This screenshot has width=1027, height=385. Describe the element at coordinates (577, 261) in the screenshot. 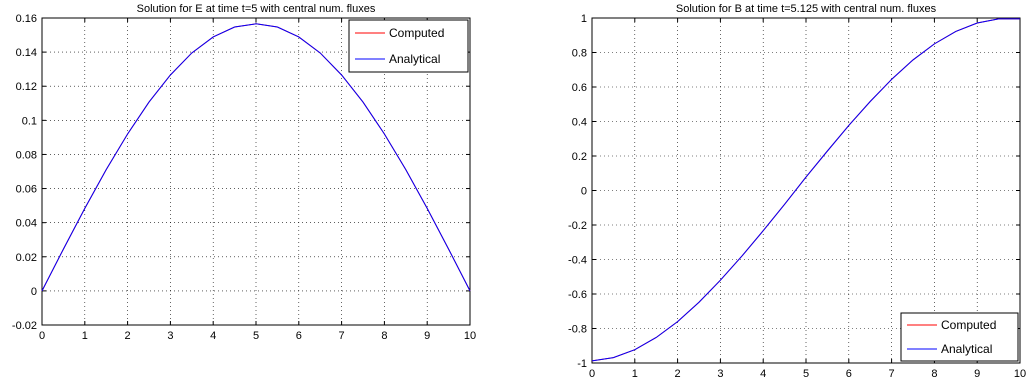

I see `y-tick-label: -0.4` at that location.